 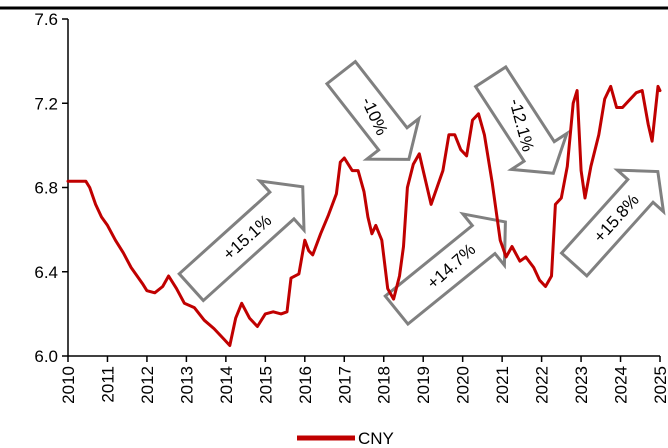 What do you see at coordinates (46, 19) in the screenshot?
I see `y-tick-label: 7.6` at bounding box center [46, 19].